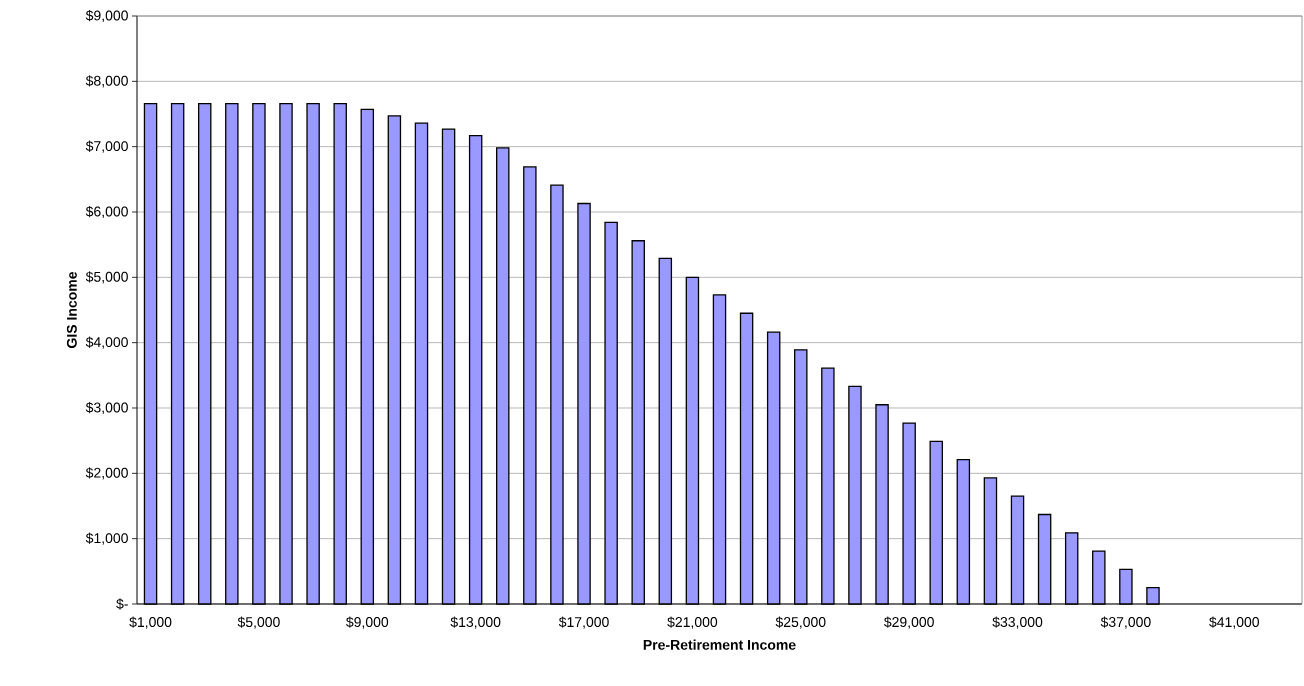  Describe the element at coordinates (106, 146) in the screenshot. I see `y-tick-label: $7,000` at that location.